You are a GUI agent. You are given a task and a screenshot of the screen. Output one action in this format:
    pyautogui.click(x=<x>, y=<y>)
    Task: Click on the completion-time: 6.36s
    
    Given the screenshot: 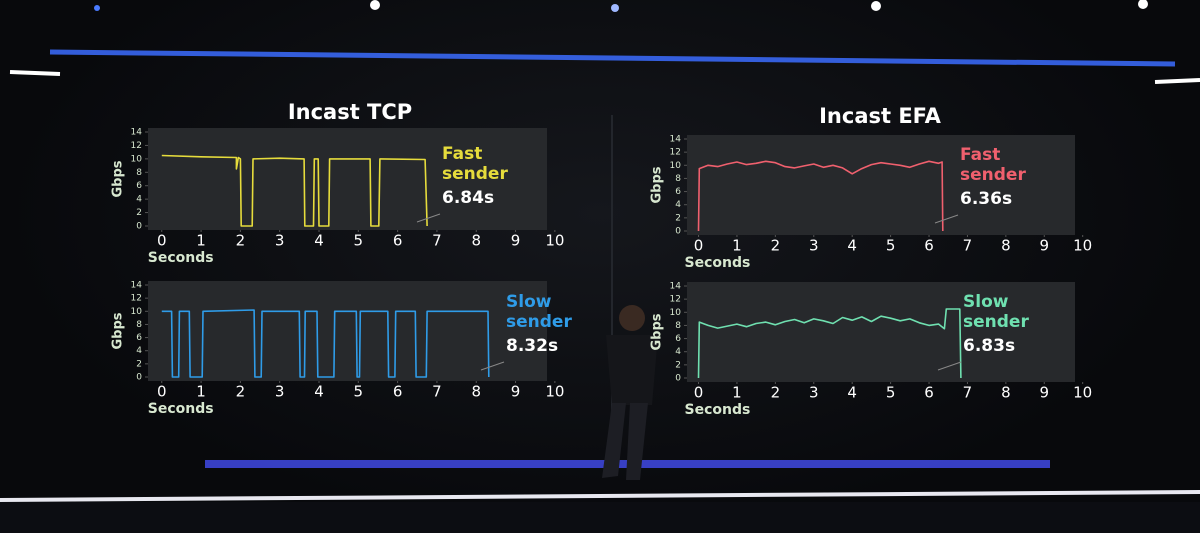 What is the action you would take?
    pyautogui.click(x=986, y=199)
    